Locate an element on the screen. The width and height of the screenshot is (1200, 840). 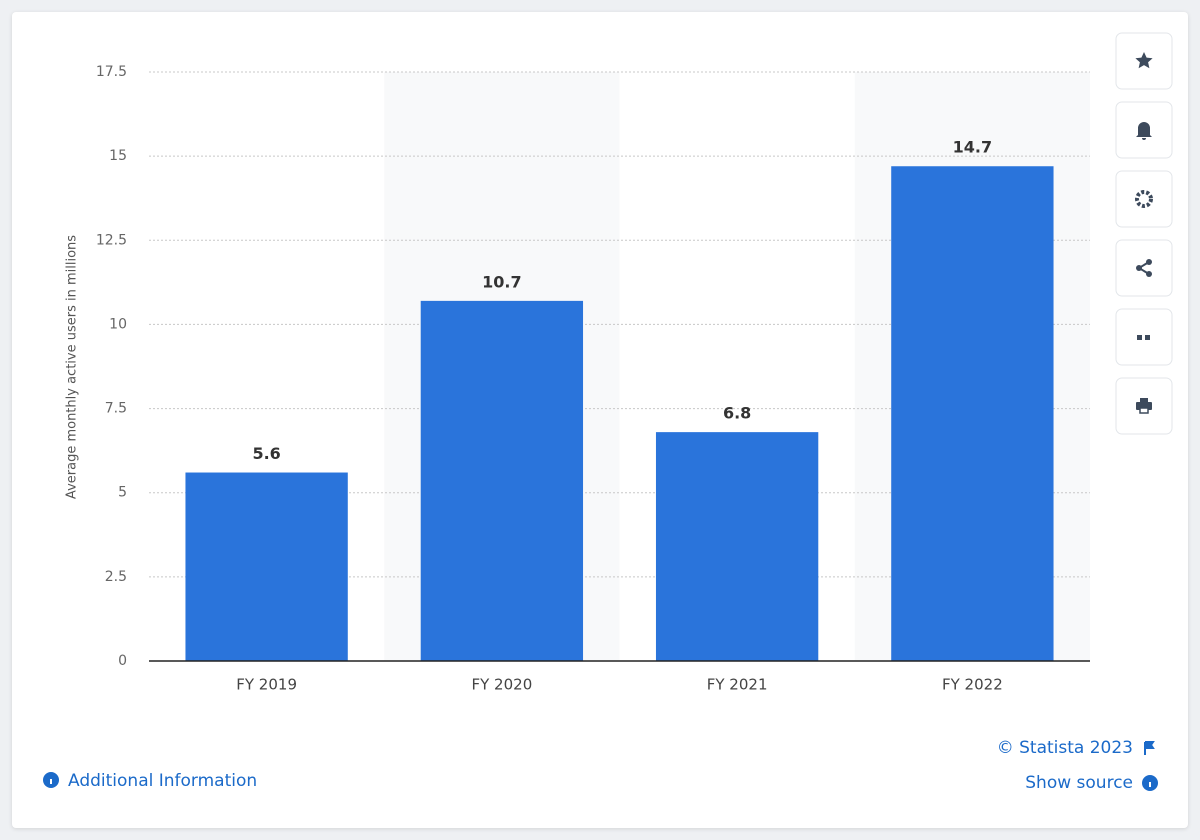
star-icon is located at coordinates (1144, 60).